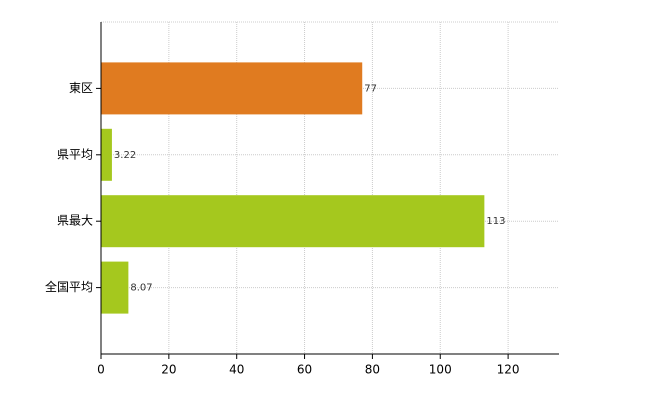 The image size is (650, 400). What do you see at coordinates (75, 221) in the screenshot?
I see `y-tick-label: 県最大` at bounding box center [75, 221].